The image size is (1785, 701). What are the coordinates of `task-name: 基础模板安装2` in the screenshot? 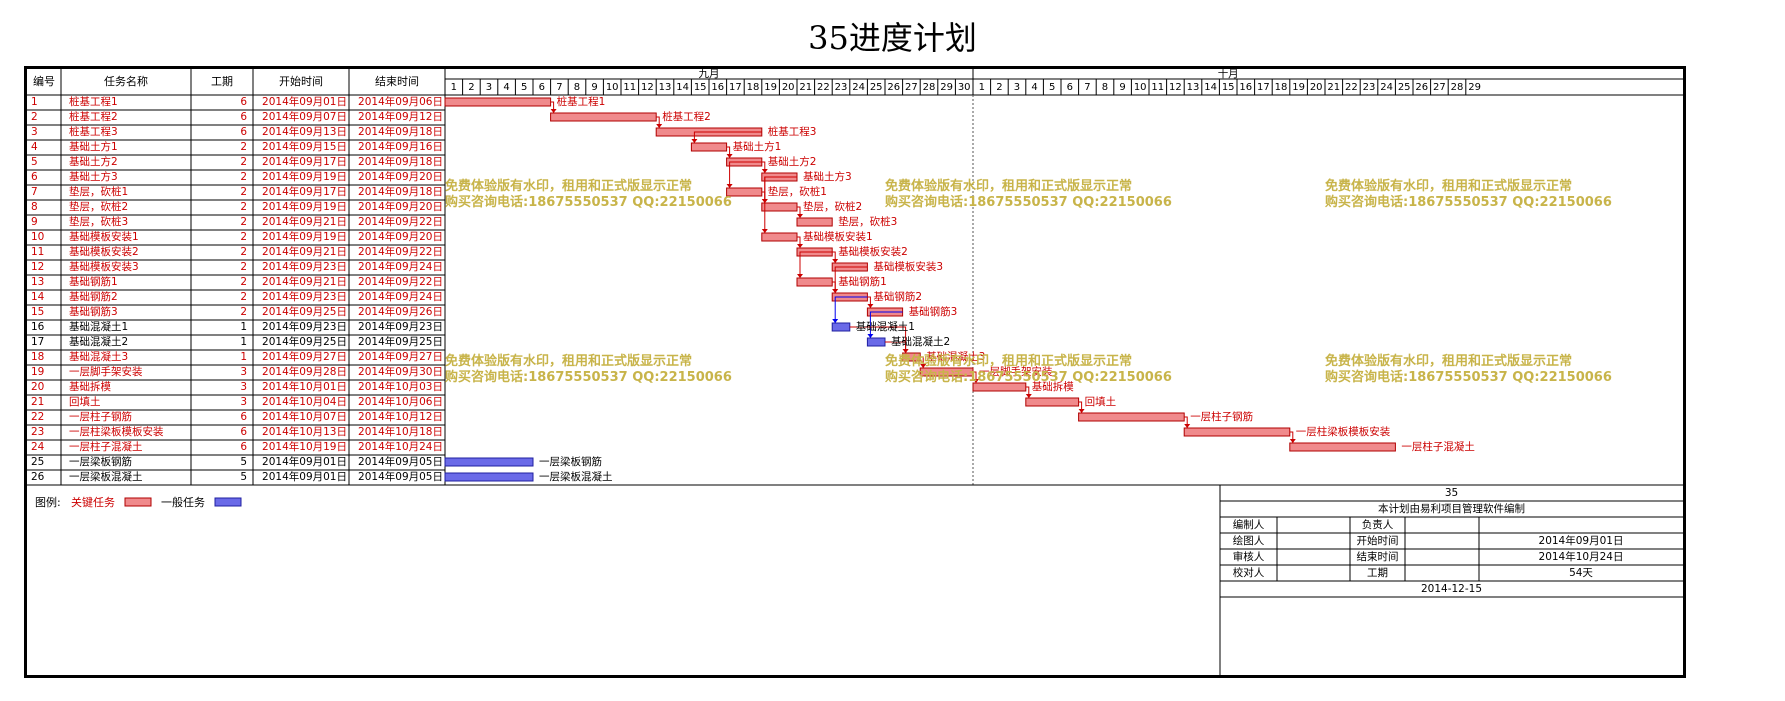 It's located at (104, 252).